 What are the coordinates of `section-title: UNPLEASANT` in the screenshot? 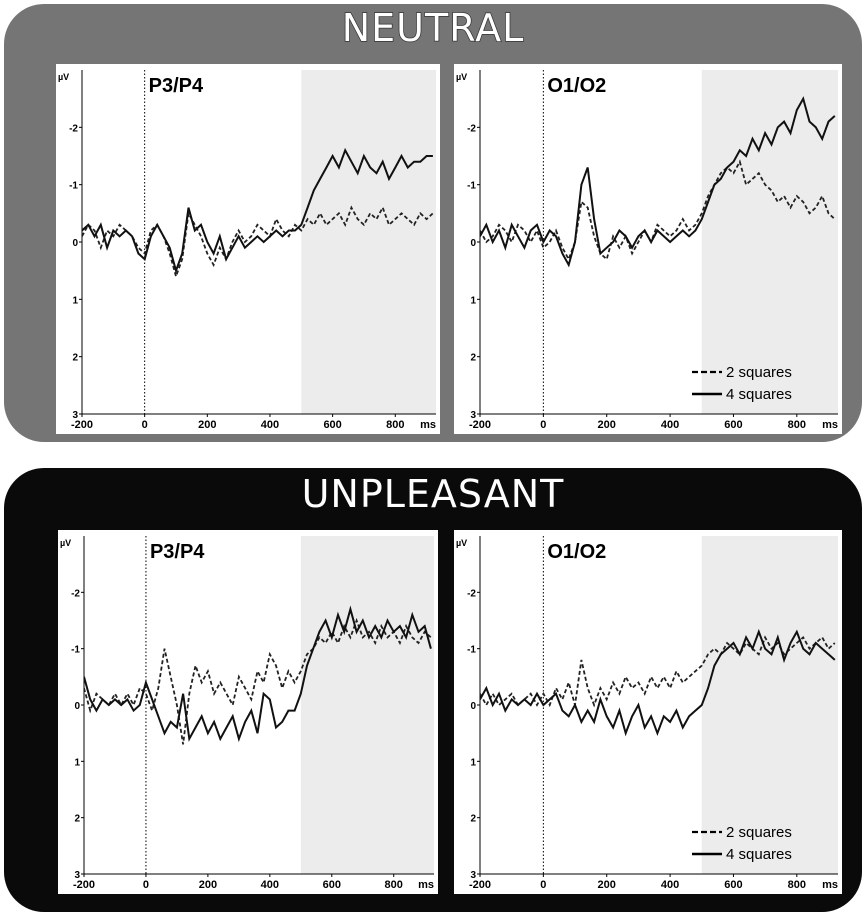 It's located at (433, 494).